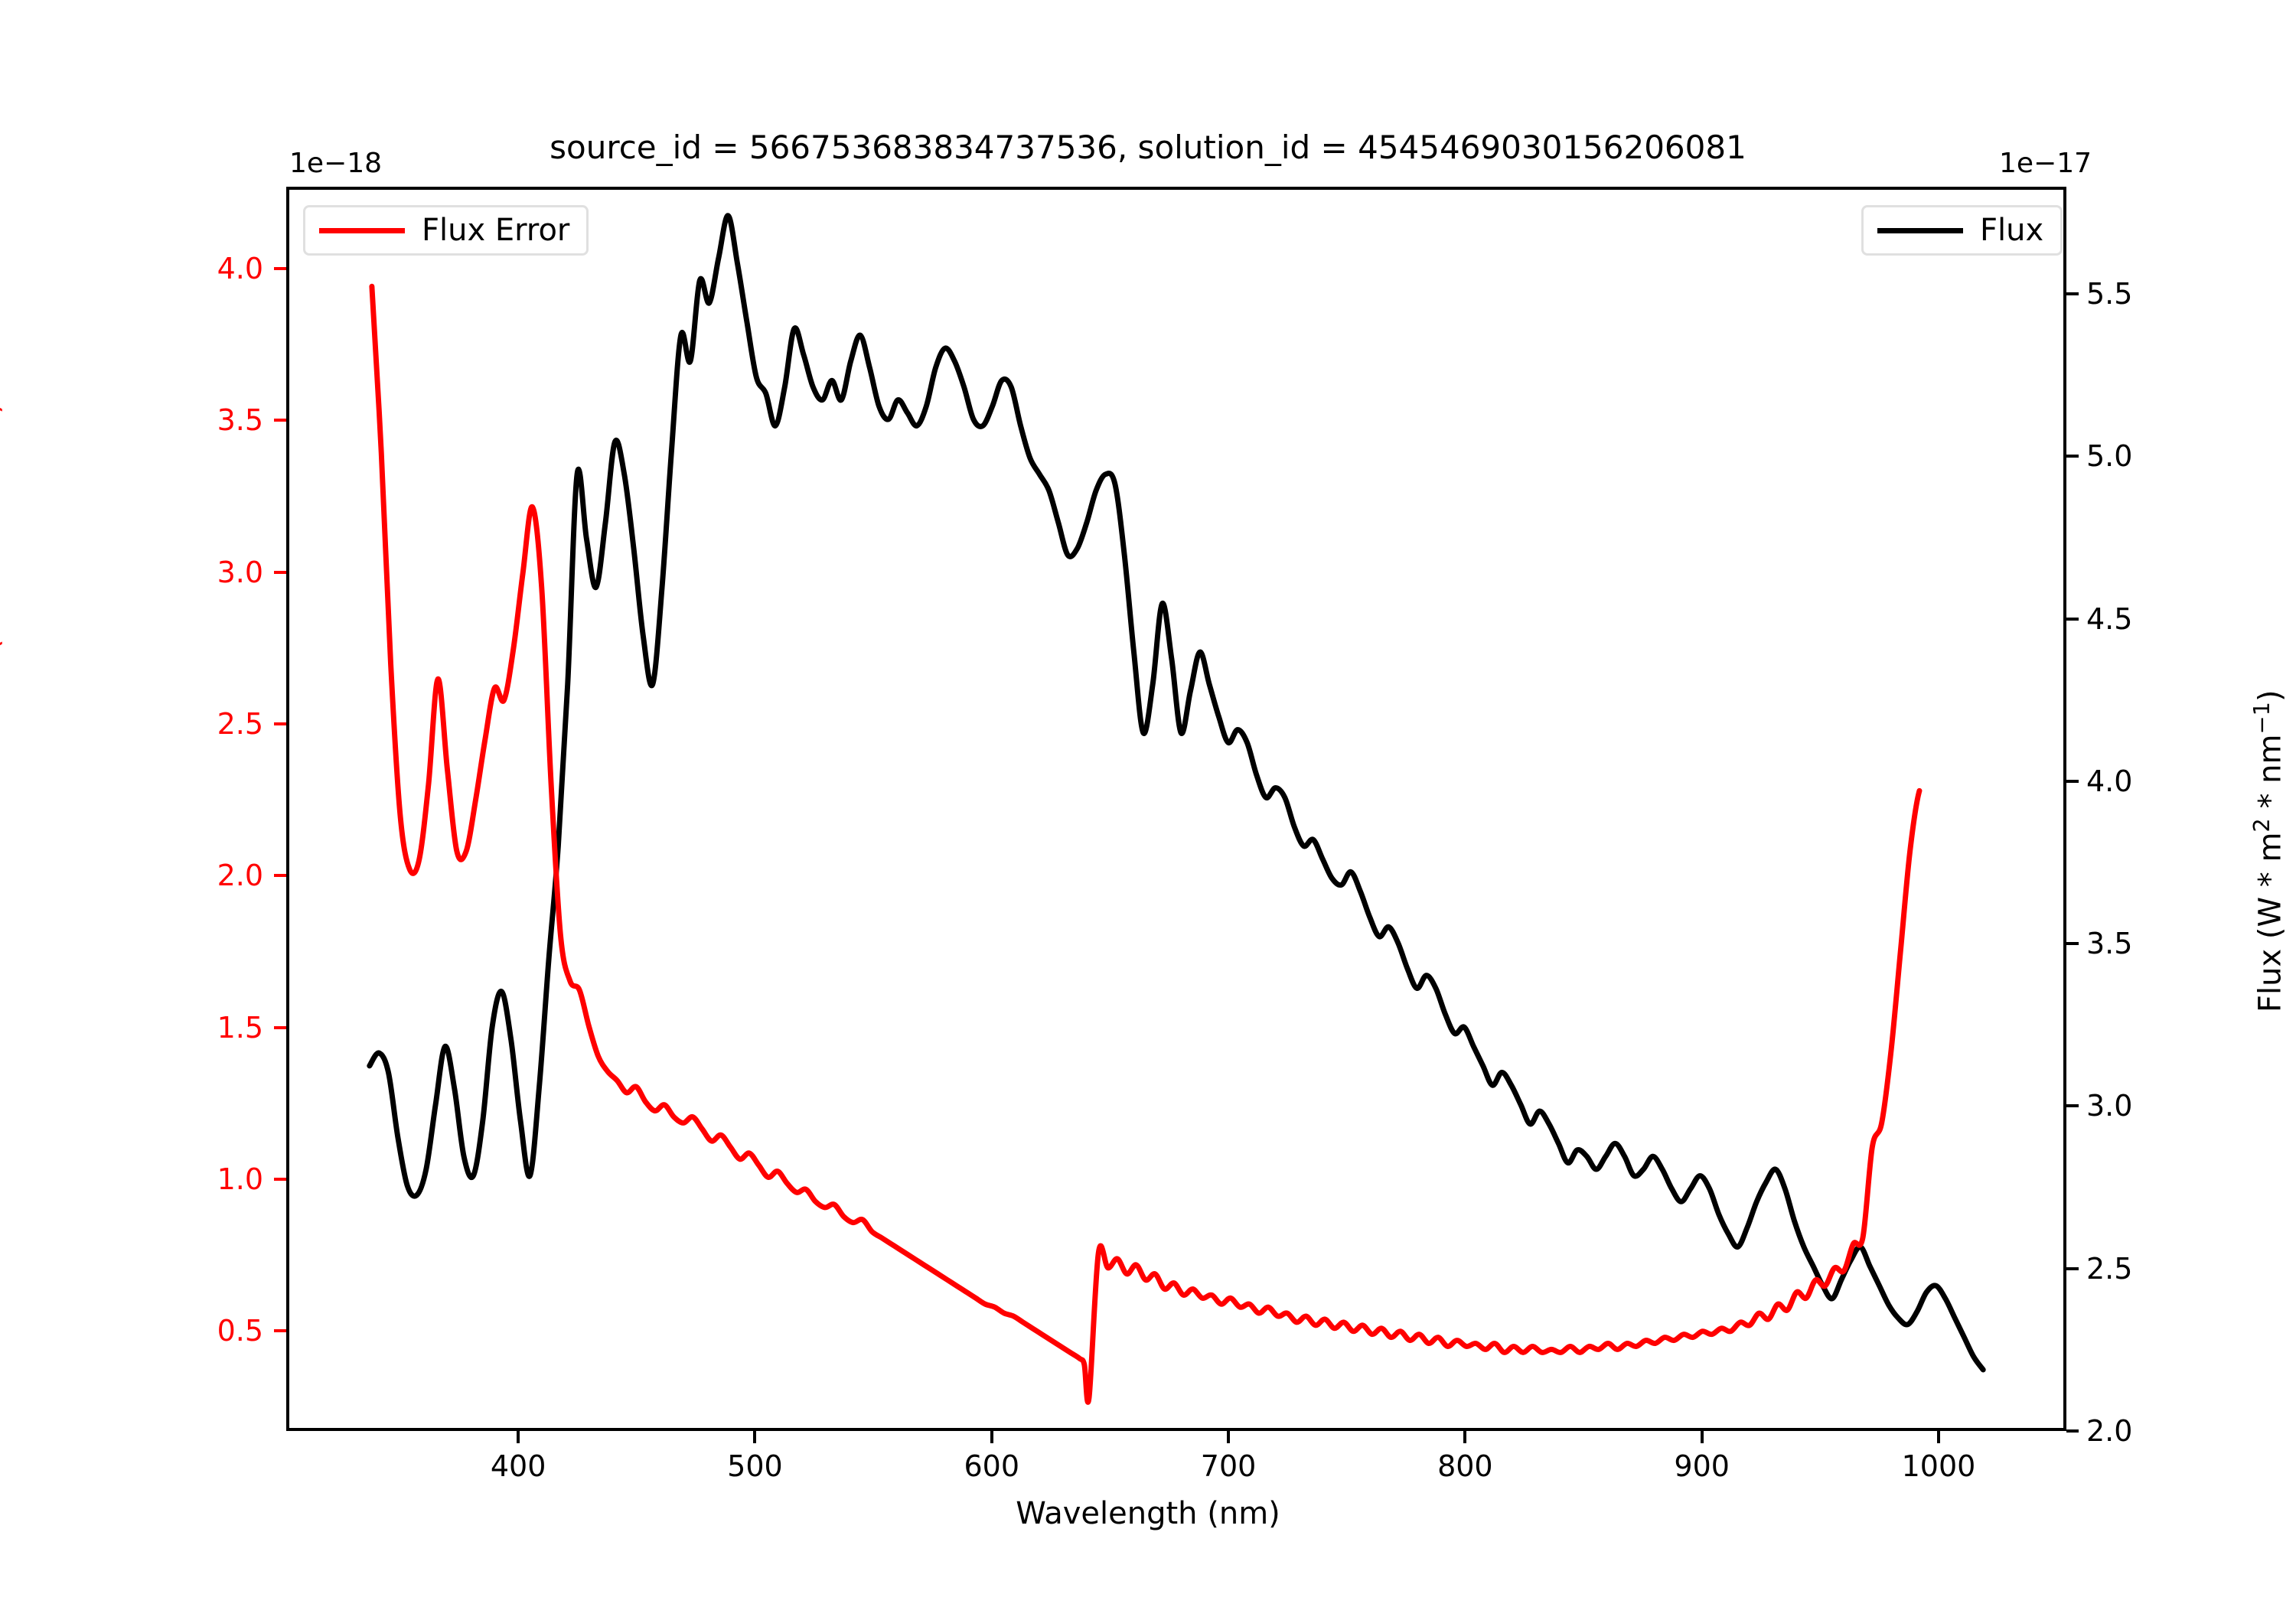 Image resolution: width=2296 pixels, height=1607 pixels. Describe the element at coordinates (518, 1466) in the screenshot. I see `x-tick-label-400: 400` at that location.